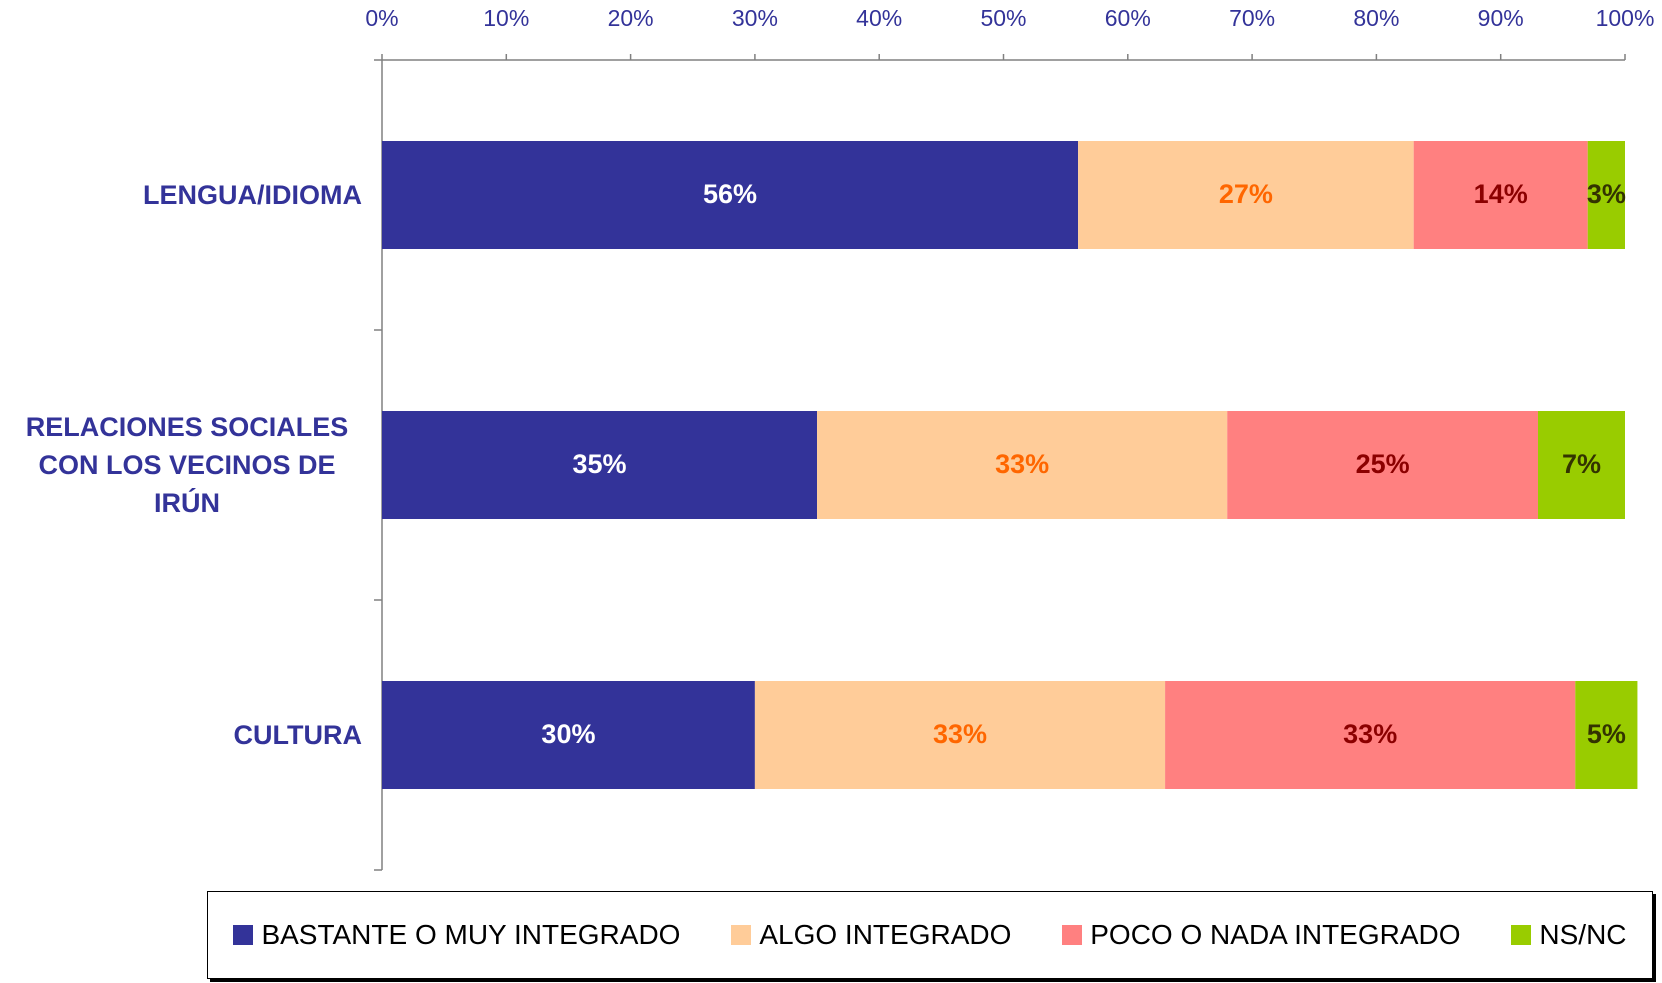 Image resolution: width=1662 pixels, height=983 pixels. I want to click on x-tick-label: 70%, so click(1252, 18).